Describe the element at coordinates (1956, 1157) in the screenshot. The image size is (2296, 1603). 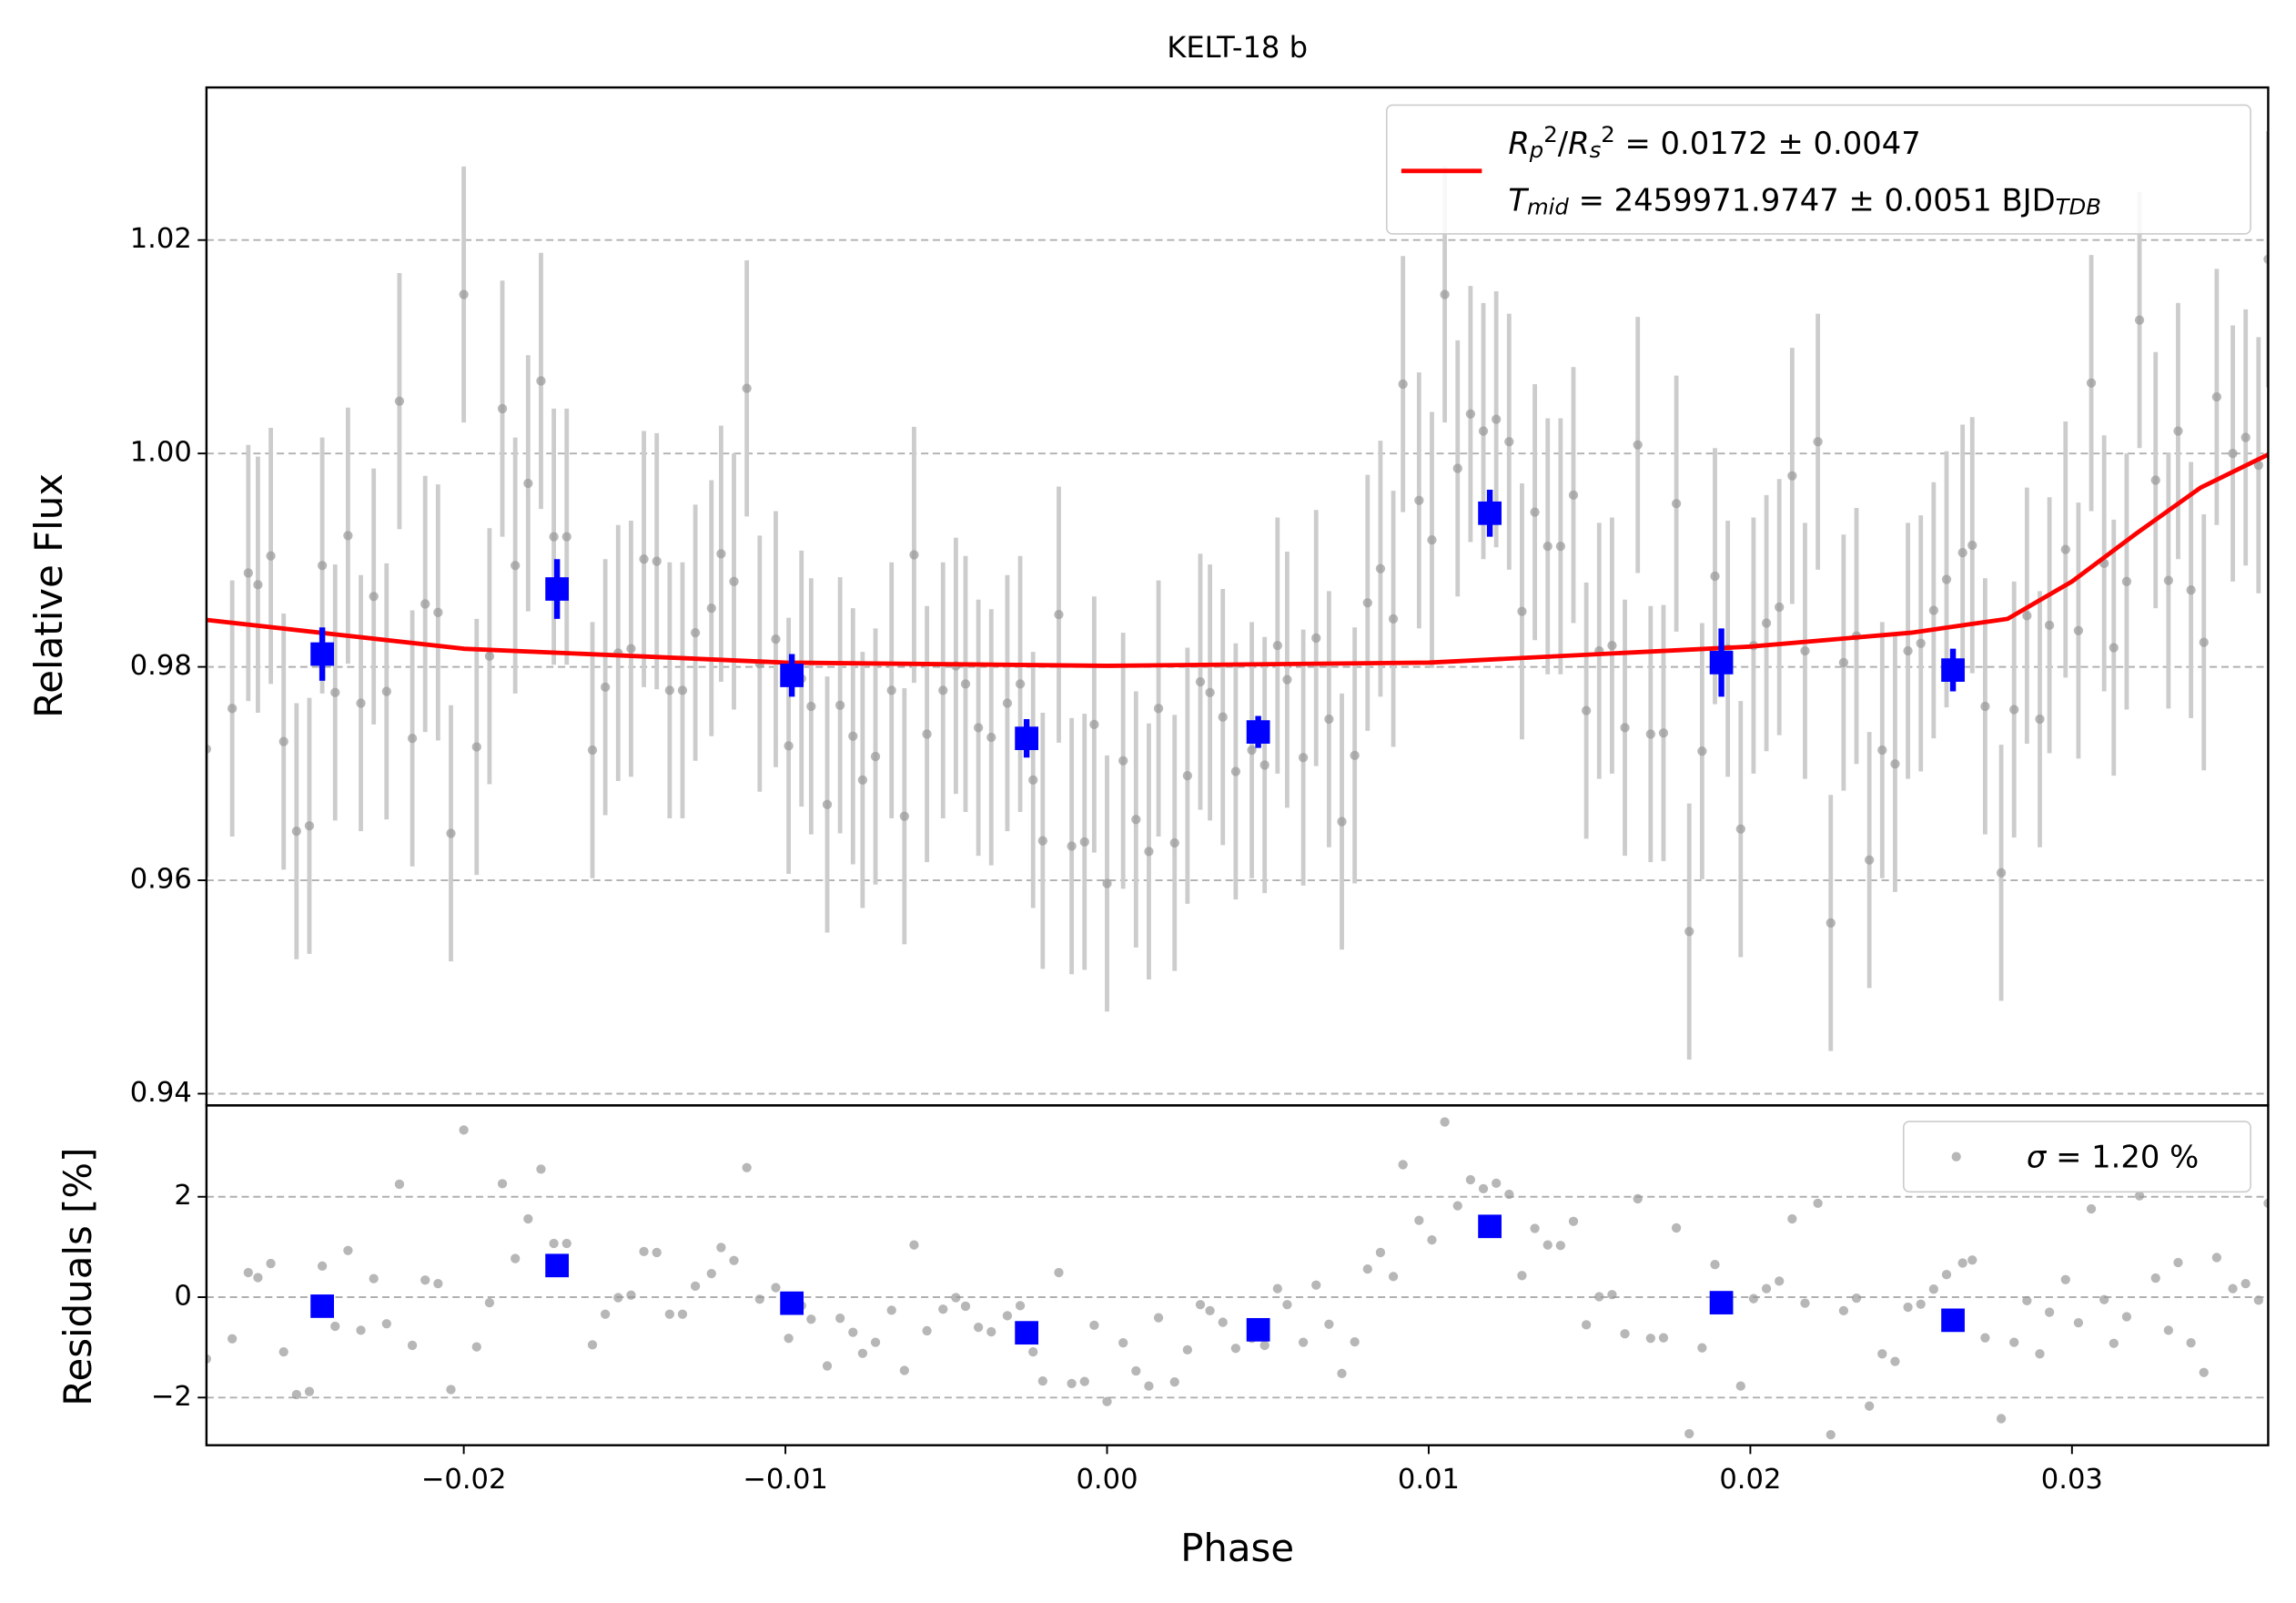
I see `legend-marker` at that location.